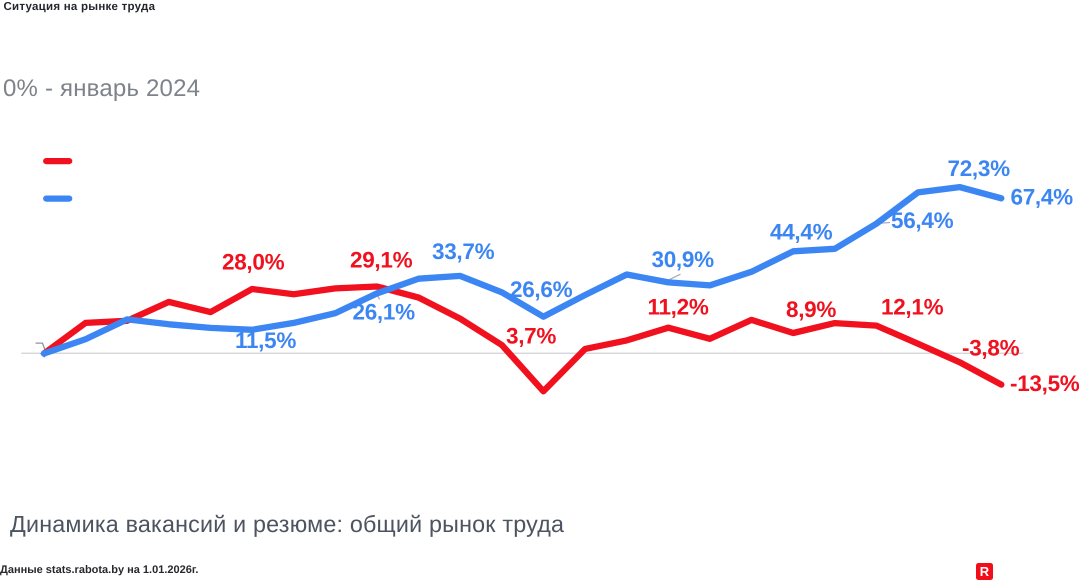 Image resolution: width=1079 pixels, height=581 pixels. What do you see at coordinates (381, 260) in the screenshot?
I see `svg-text: 29,1%` at bounding box center [381, 260].